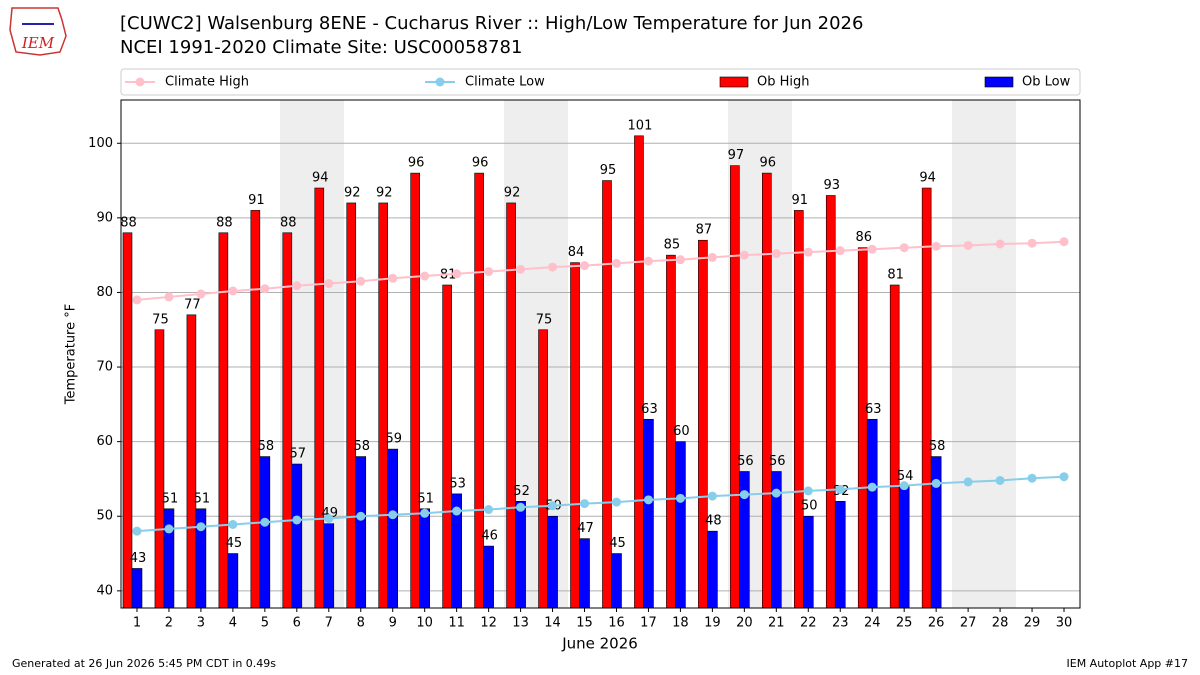 This screenshot has width=1200, height=675. What do you see at coordinates (457, 483) in the screenshot?
I see `data-label: 53` at bounding box center [457, 483].